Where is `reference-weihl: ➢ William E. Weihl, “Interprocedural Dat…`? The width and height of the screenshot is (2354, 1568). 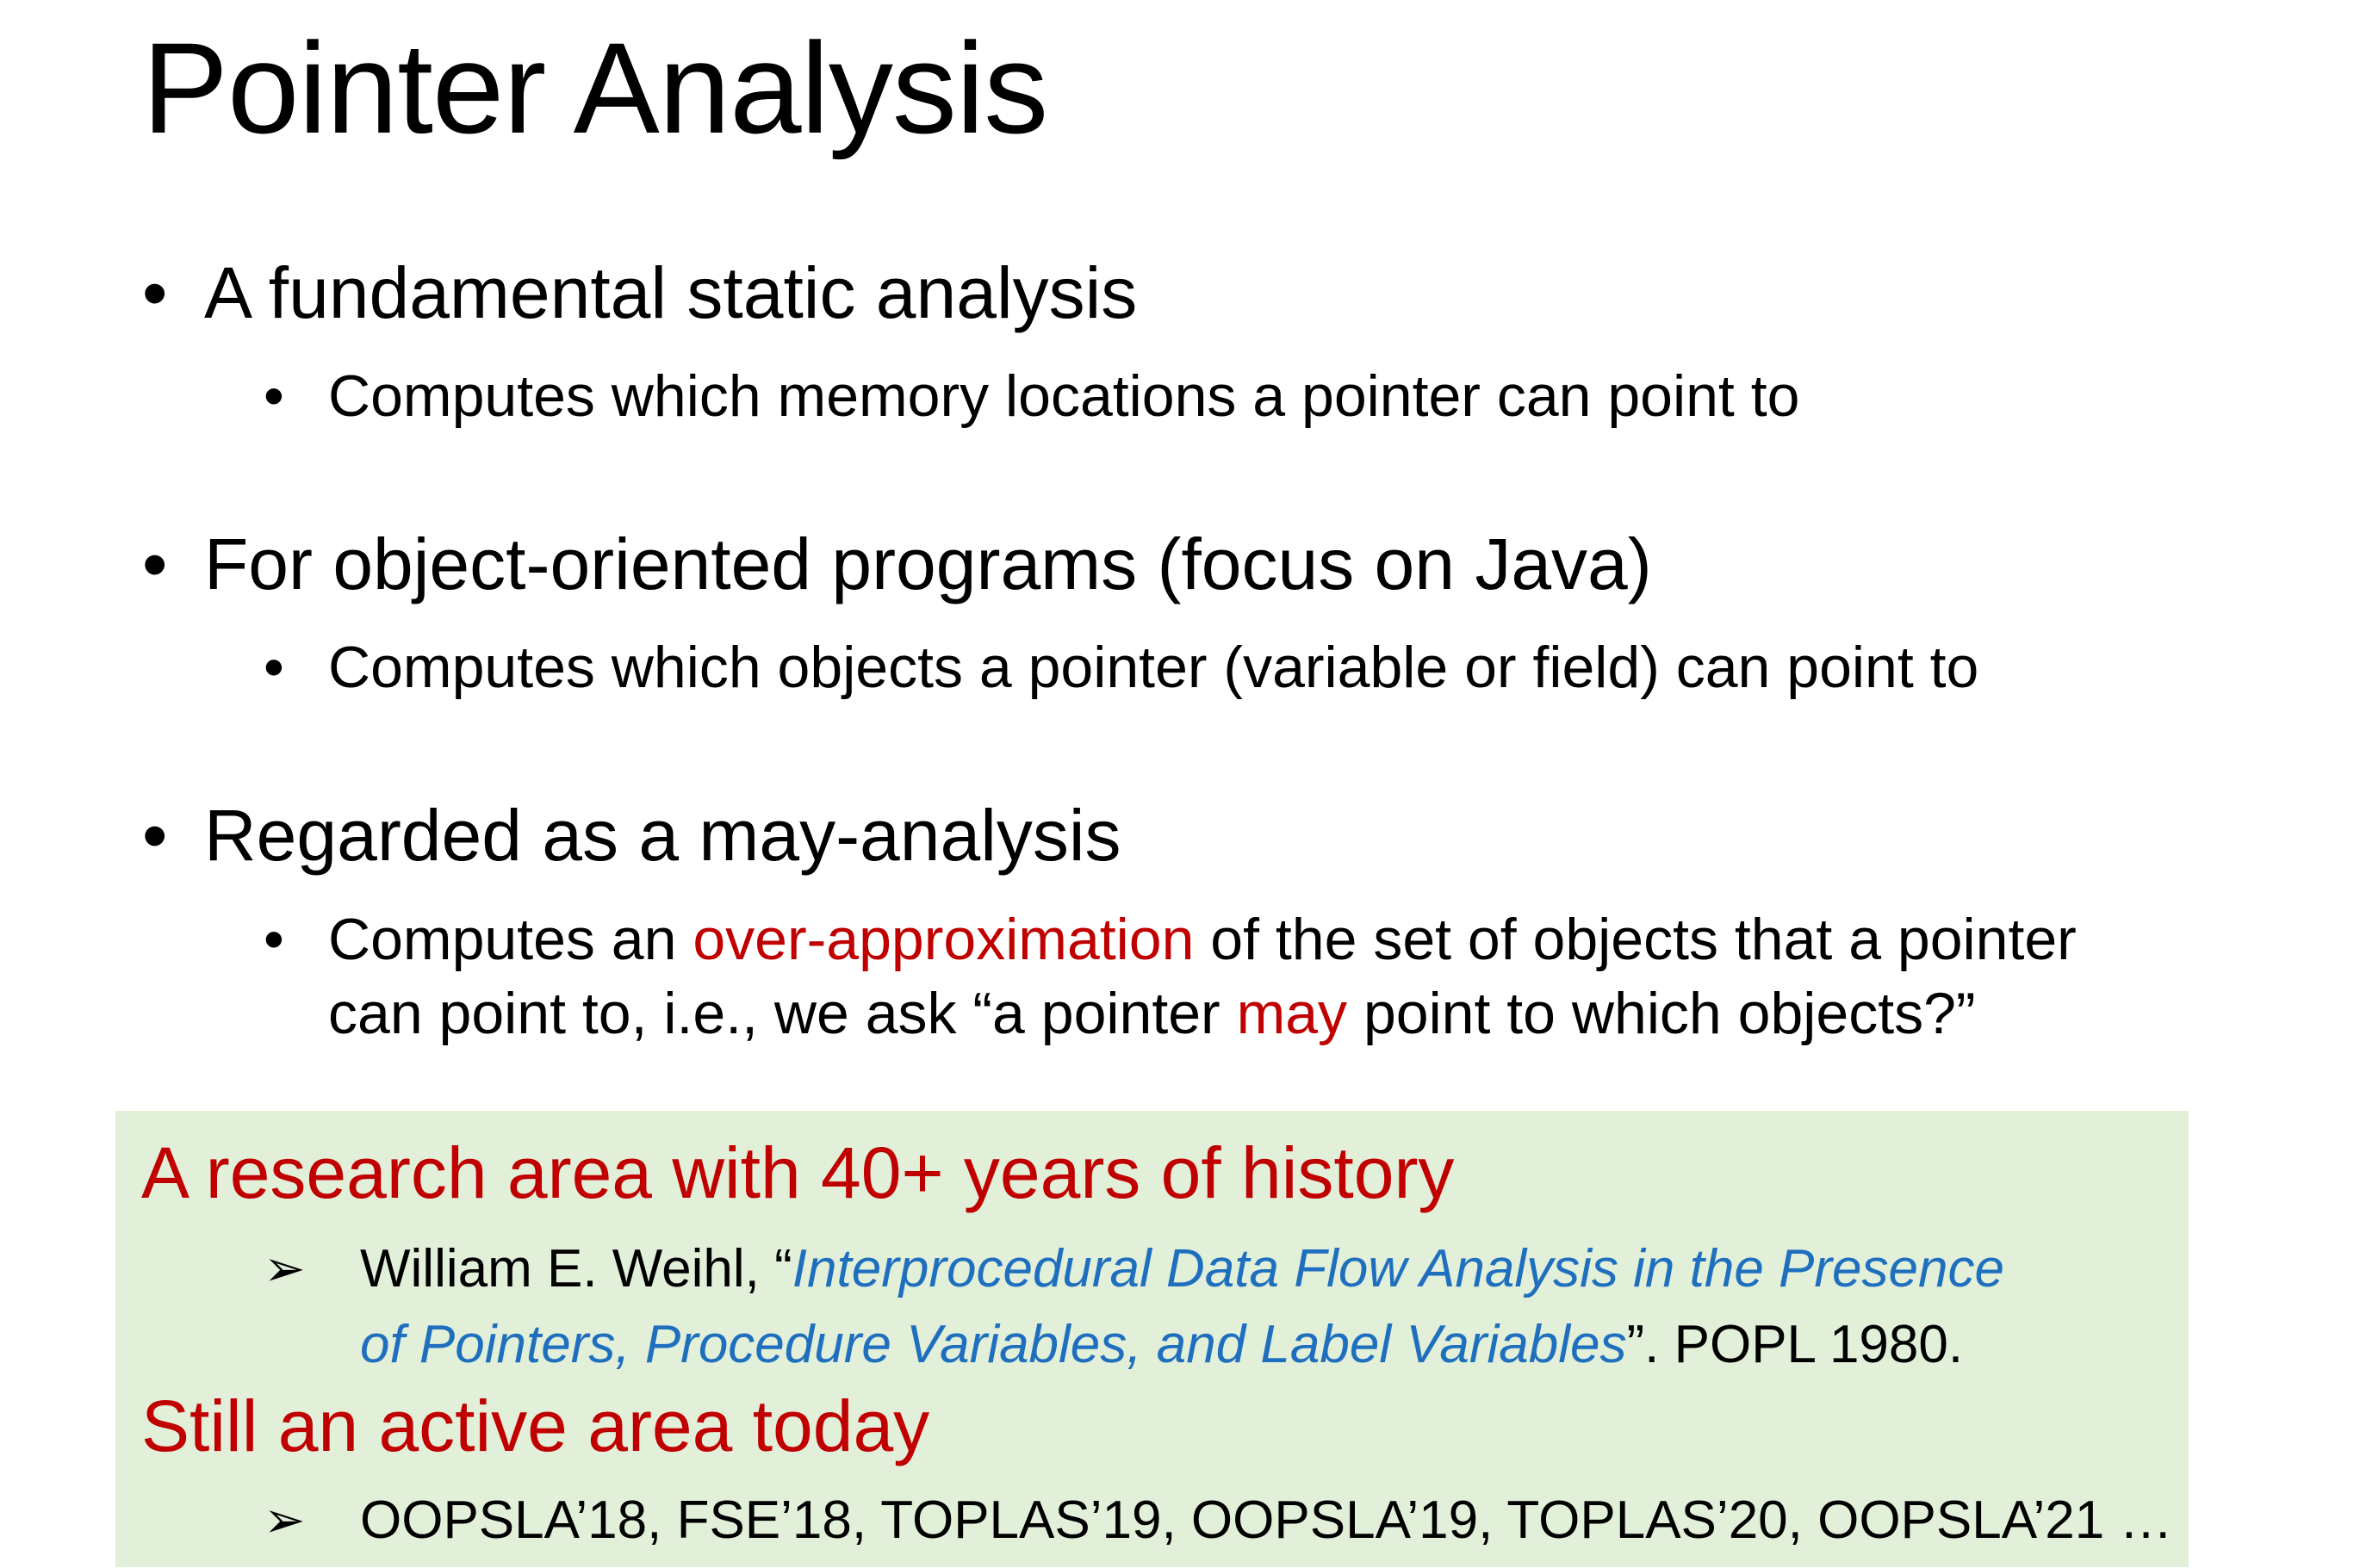
reference-weihl: ➢ William E. Weihl, “Interprocedural Dat… is located at coordinates (1134, 1307).